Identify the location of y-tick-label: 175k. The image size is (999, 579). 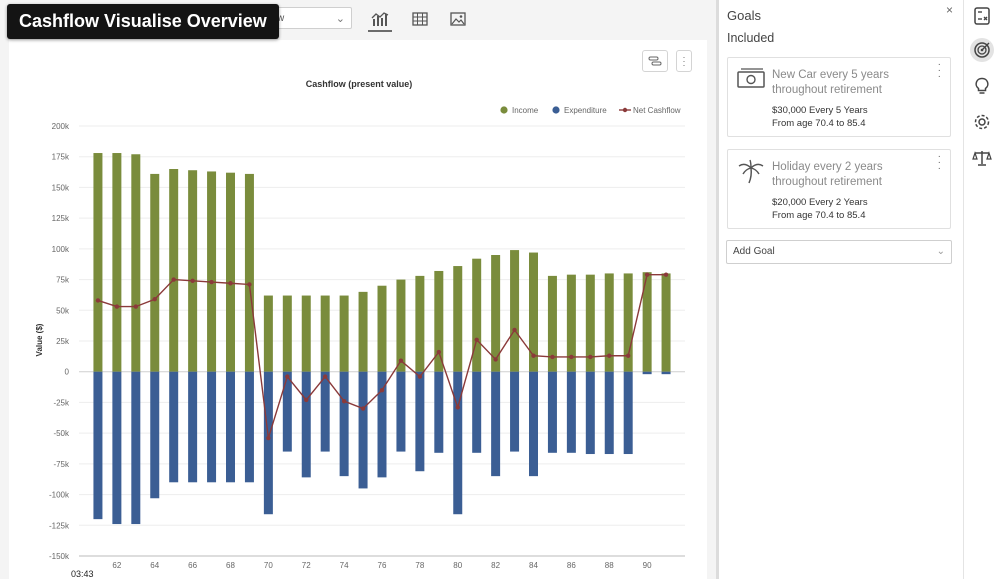
(61, 157).